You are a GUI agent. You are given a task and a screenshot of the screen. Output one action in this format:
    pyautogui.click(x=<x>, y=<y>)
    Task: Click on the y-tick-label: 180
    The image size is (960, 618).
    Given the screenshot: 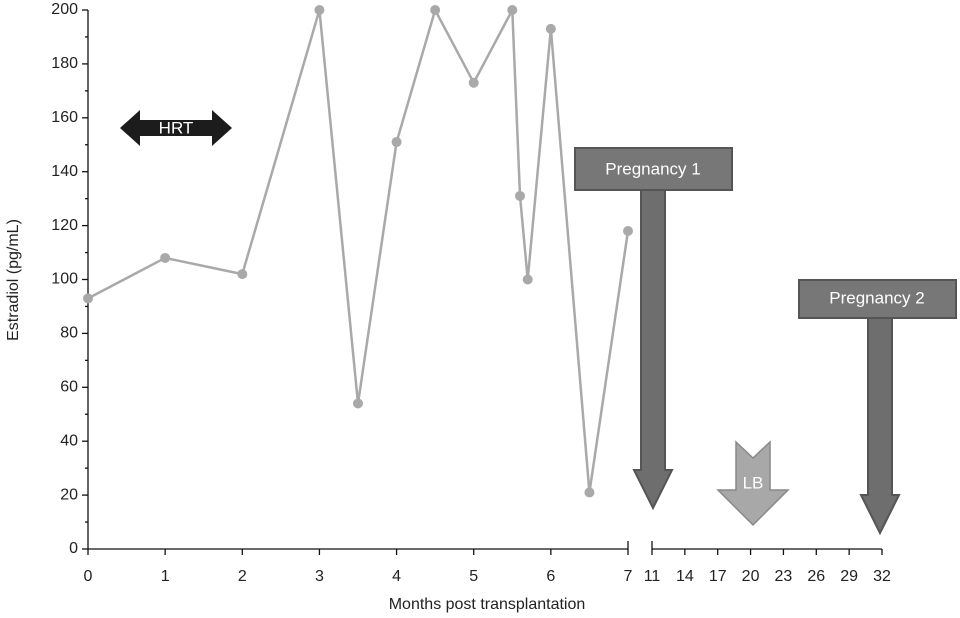 What is the action you would take?
    pyautogui.click(x=64, y=63)
    